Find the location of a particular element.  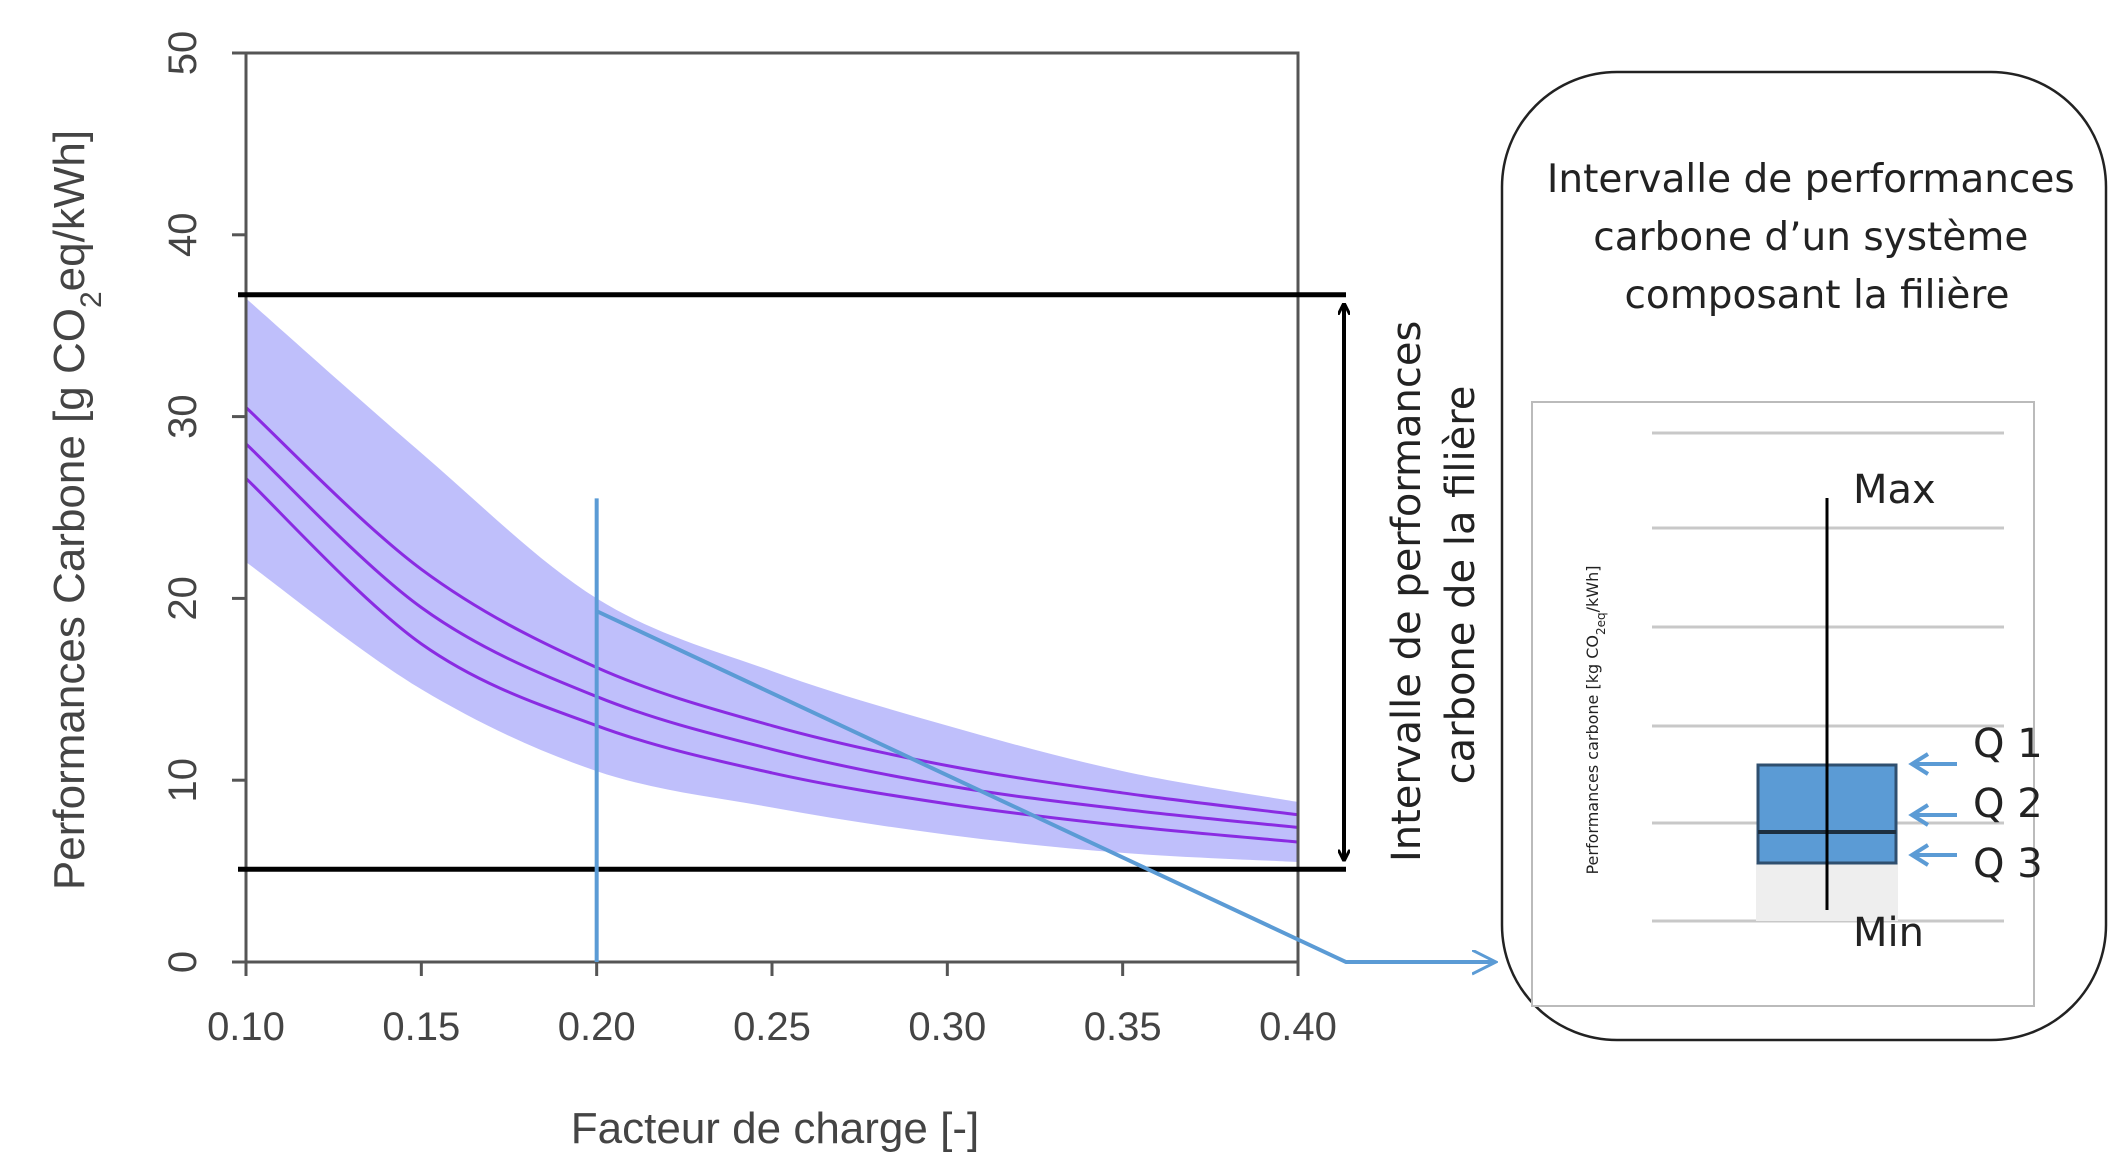

inset-y-axis-title: Performances carbone [kg CO2eq/kWh] is located at coordinates (1595, 719).